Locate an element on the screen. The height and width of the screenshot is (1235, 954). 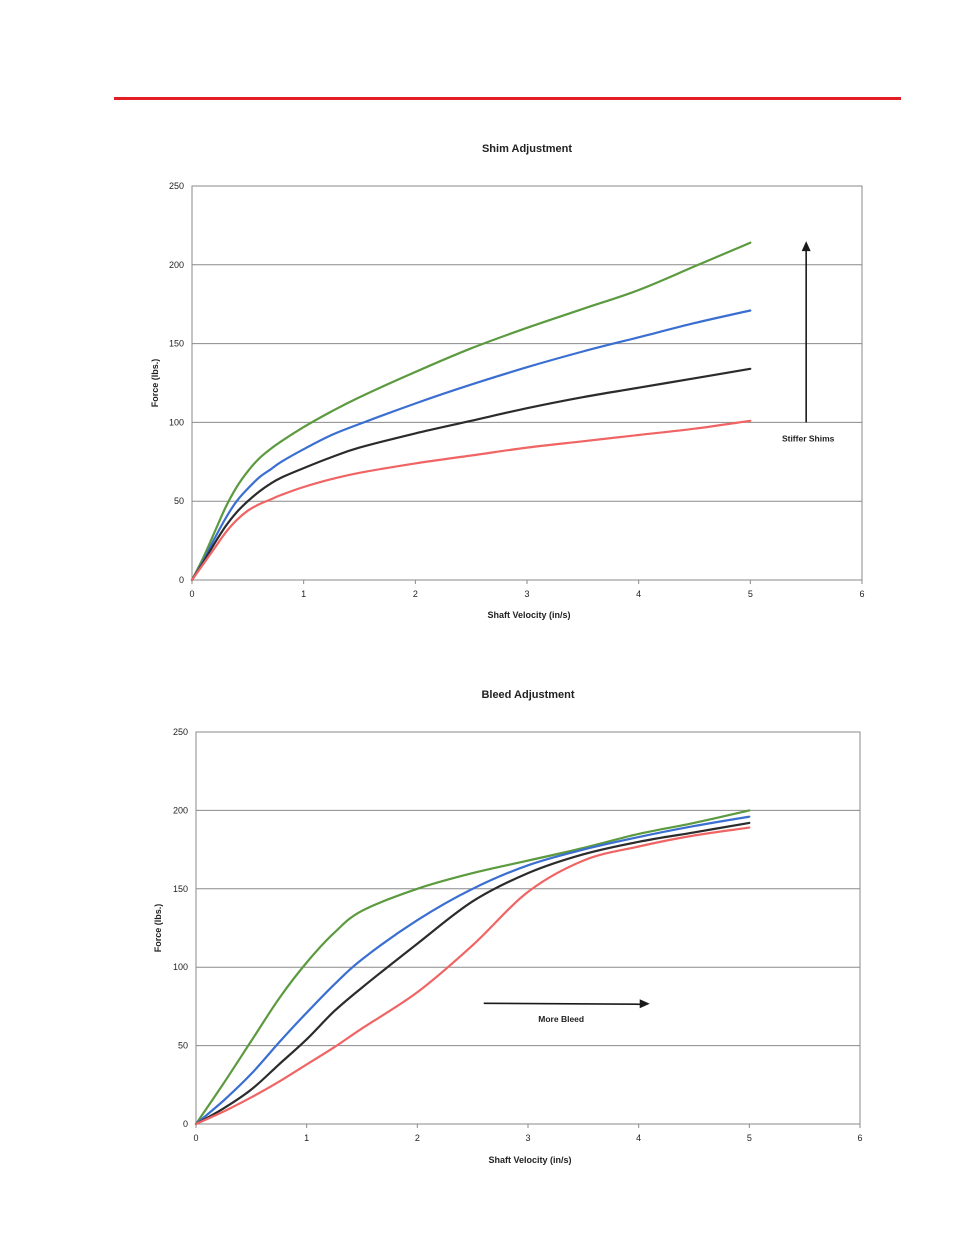
series-line-green is located at coordinates (472, 967).